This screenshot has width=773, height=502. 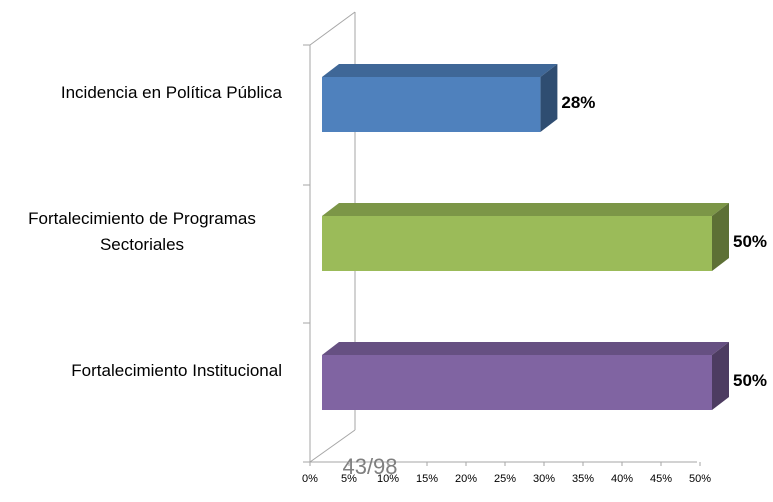 What do you see at coordinates (176, 370) in the screenshot?
I see `y-tick-label: Fortalecimiento Institucional` at bounding box center [176, 370].